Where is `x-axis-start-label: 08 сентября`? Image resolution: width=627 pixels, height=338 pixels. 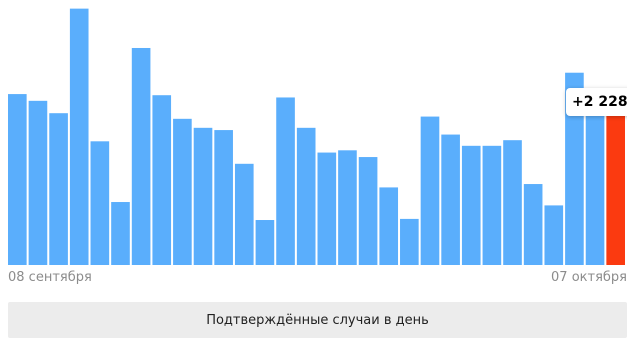 x-axis-start-label: 08 сентября is located at coordinates (50, 277).